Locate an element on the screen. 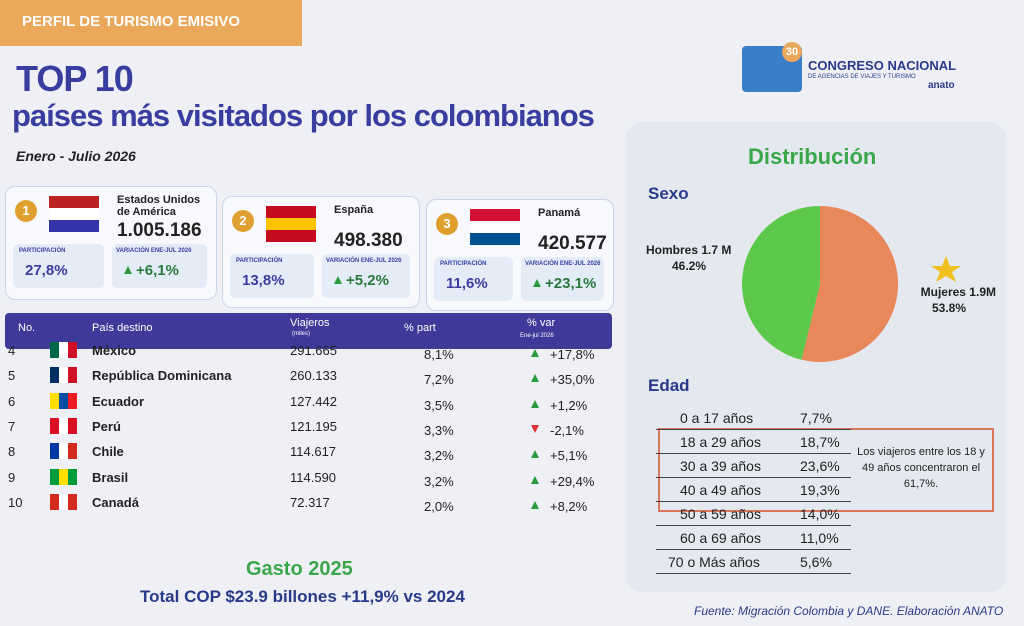 The height and width of the screenshot is (626, 1024). change: +29,4% is located at coordinates (572, 481).